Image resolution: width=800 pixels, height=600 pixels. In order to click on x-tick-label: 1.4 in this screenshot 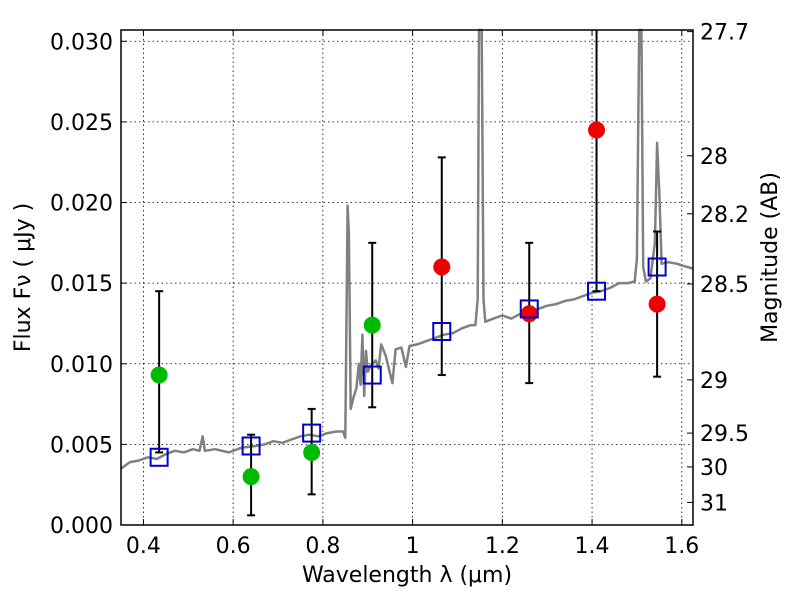, I will do `click(592, 546)`.